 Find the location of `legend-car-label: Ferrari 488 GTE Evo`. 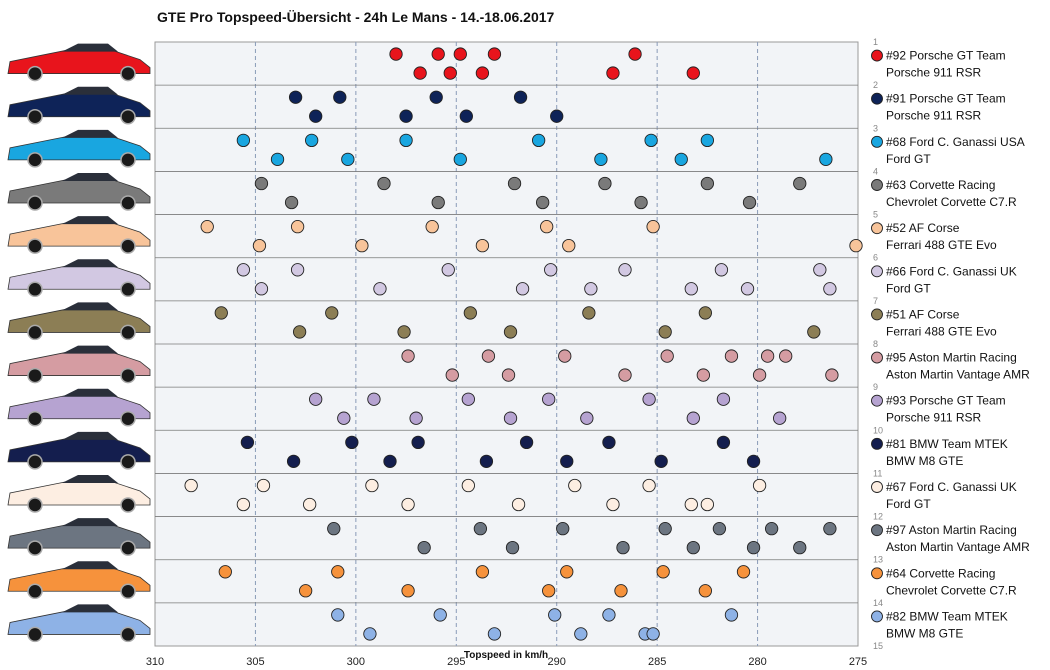

legend-car-label: Ferrari 488 GTE Evo is located at coordinates (941, 331).